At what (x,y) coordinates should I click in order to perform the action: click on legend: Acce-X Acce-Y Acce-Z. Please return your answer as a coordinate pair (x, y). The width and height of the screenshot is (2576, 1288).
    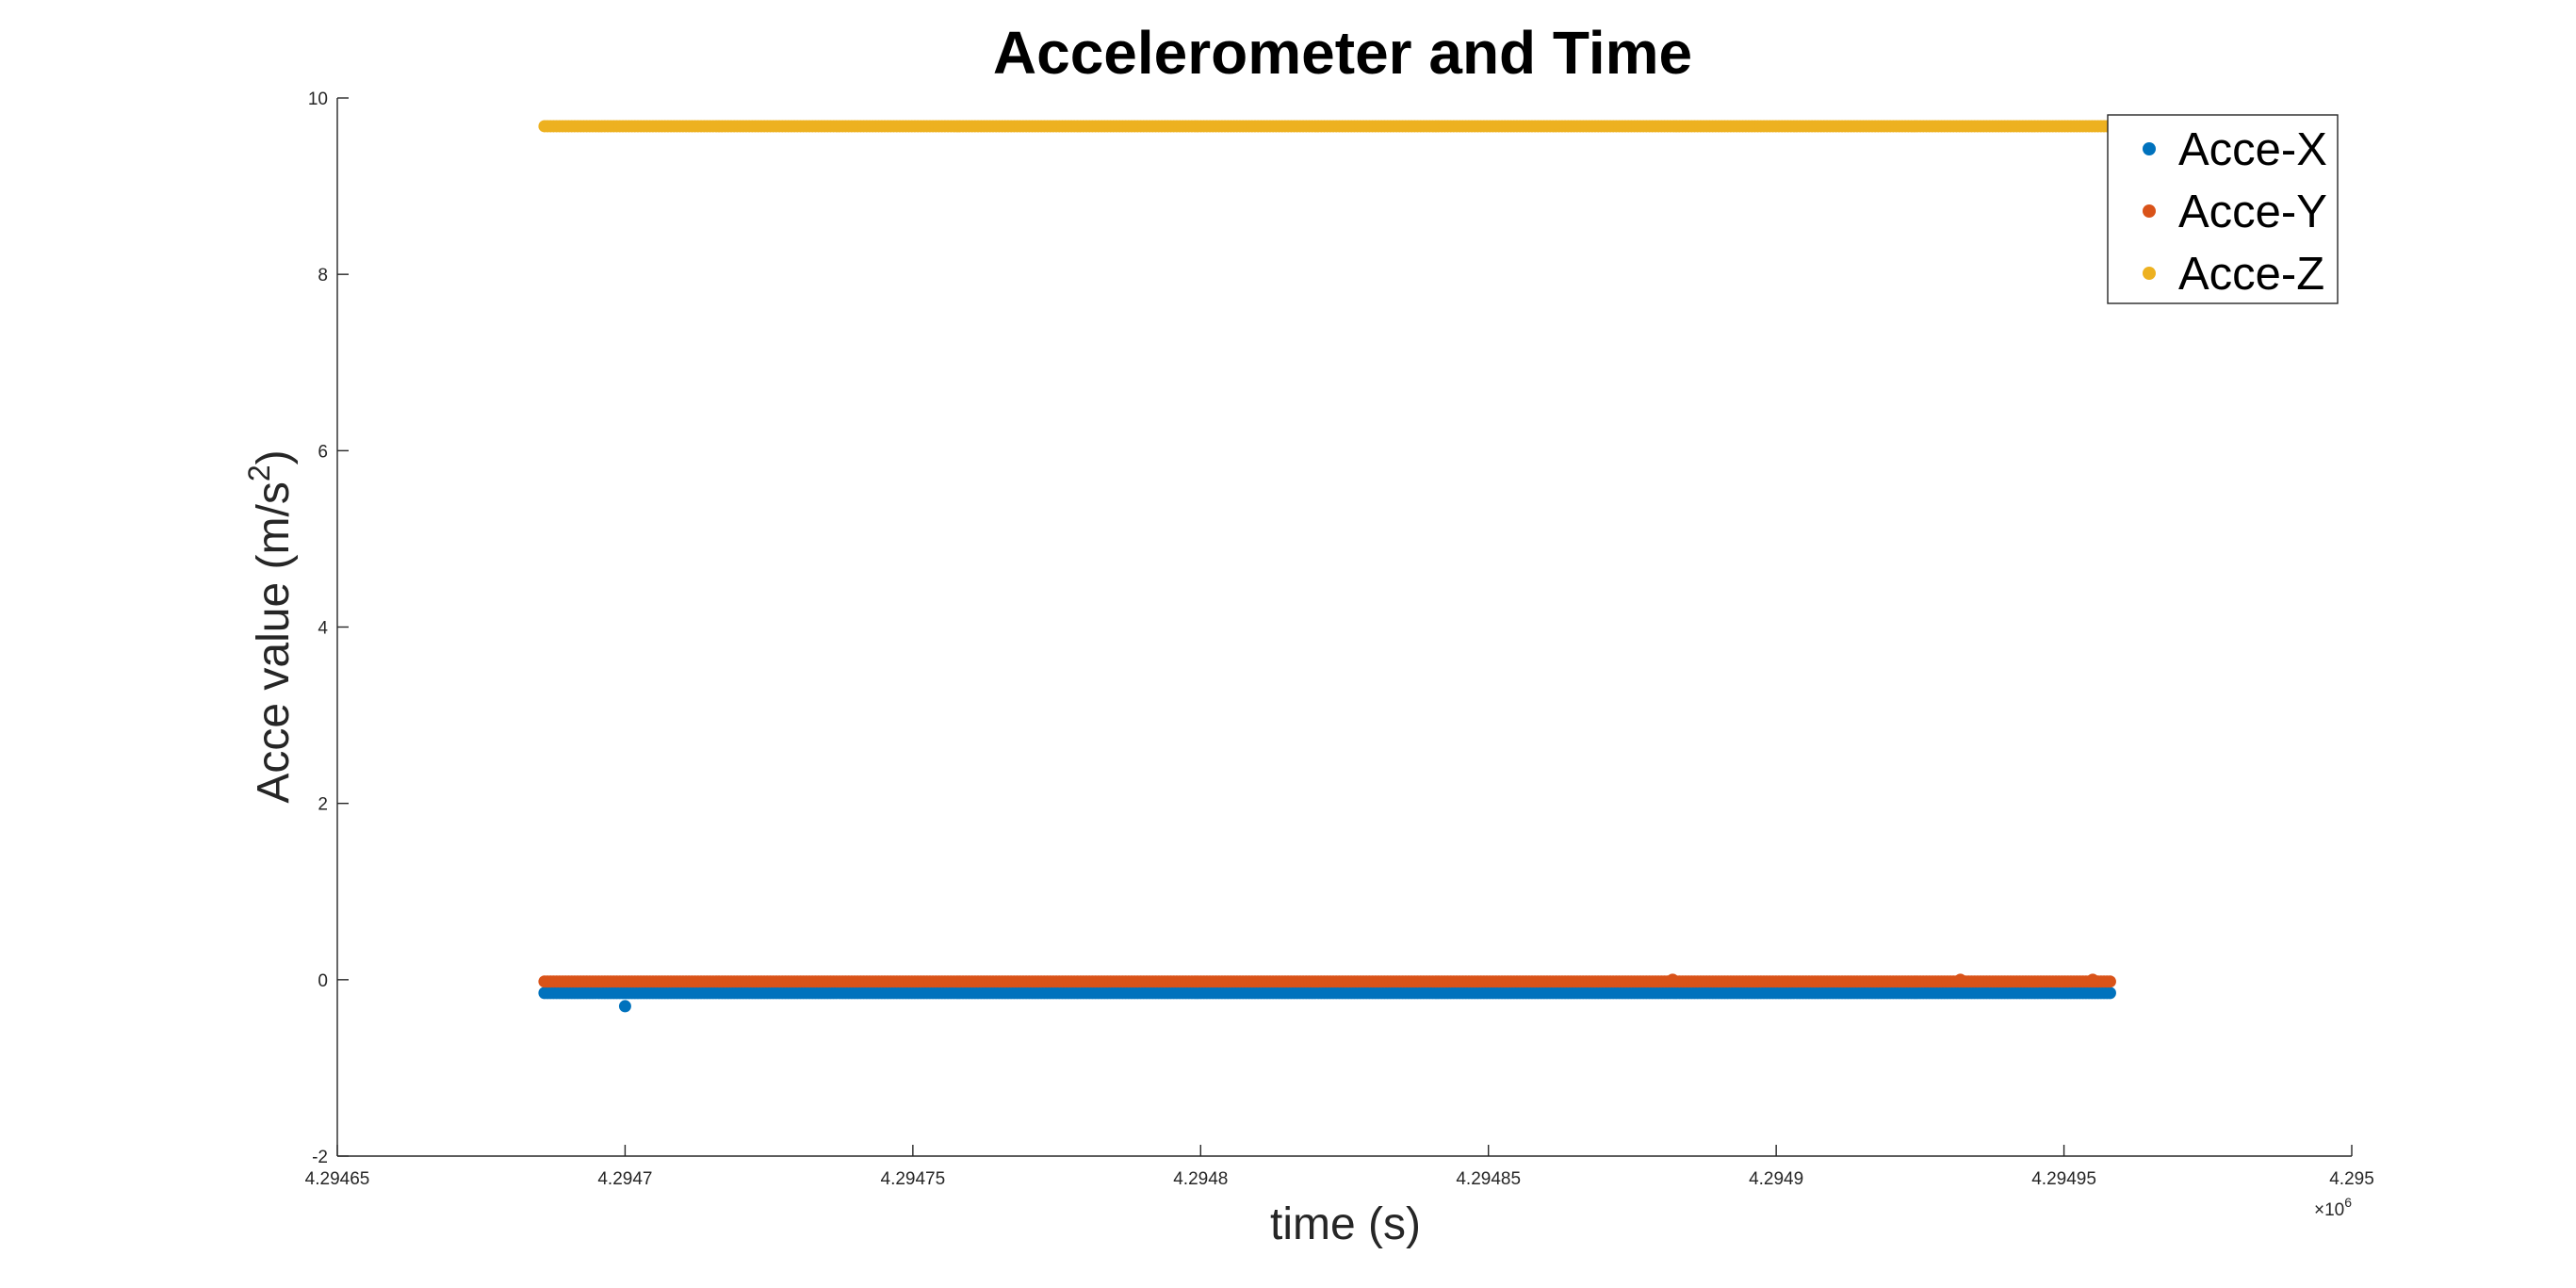
    Looking at the image, I should click on (2223, 209).